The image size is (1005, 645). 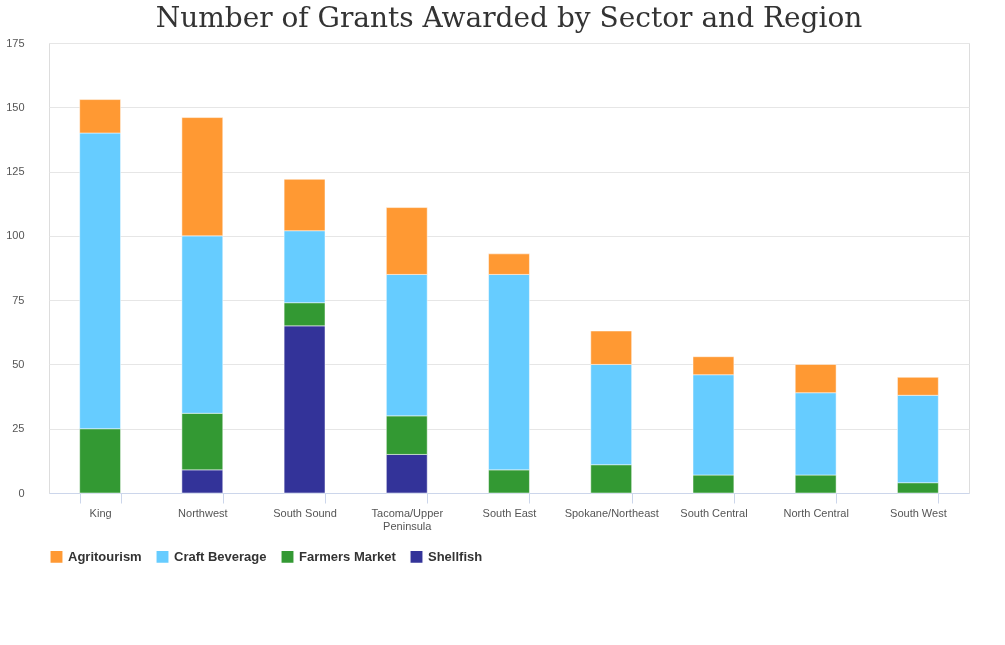 What do you see at coordinates (348, 556) in the screenshot?
I see `legend-label: Farmers Market` at bounding box center [348, 556].